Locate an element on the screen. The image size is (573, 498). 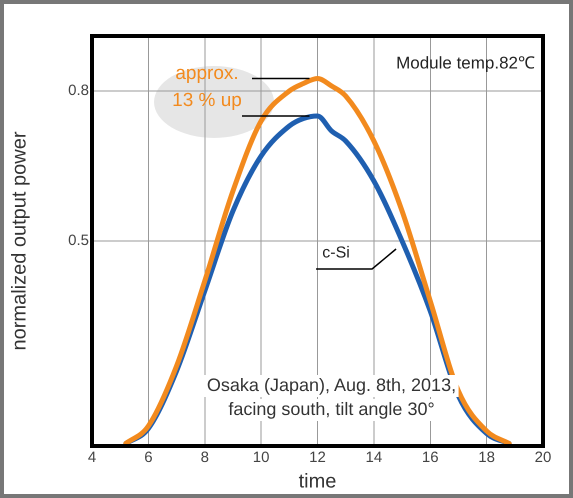
annotation: 13 % up is located at coordinates (207, 101).